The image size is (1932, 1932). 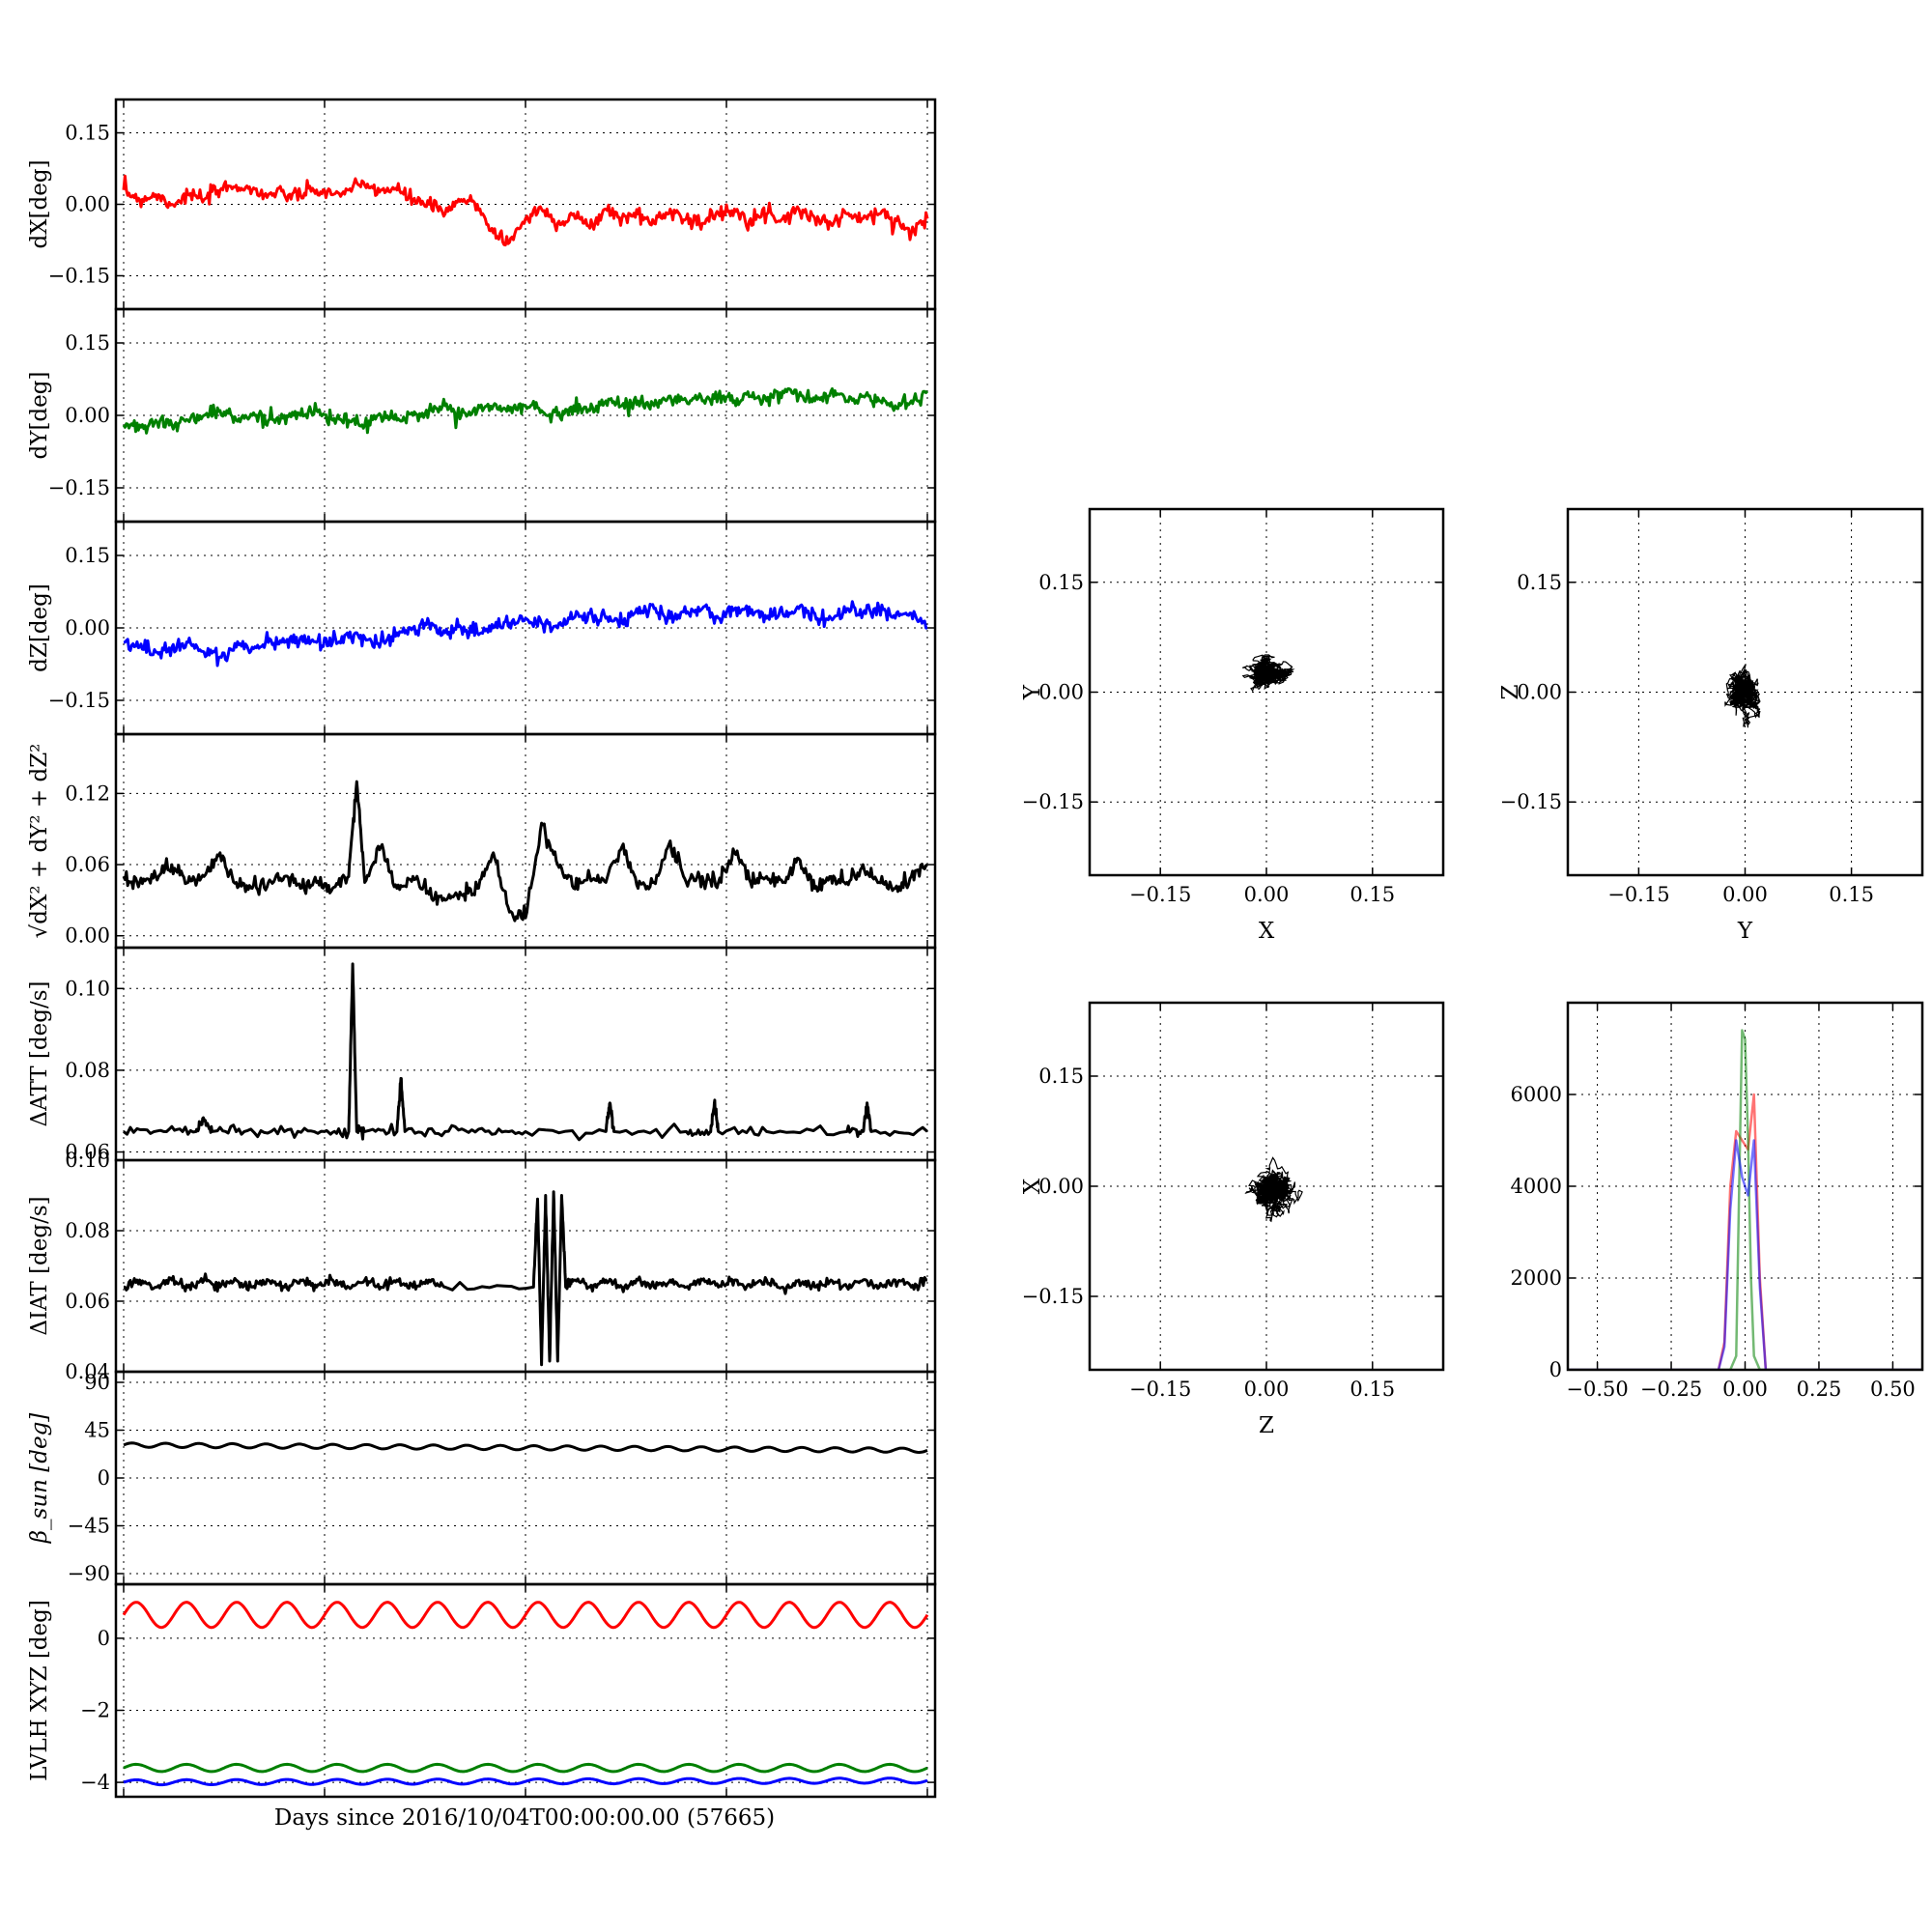 I want to click on panel-diat: 0.10 0.08 0.06 0.04 ΔIAT [deg/s], so click(x=482, y=1266).